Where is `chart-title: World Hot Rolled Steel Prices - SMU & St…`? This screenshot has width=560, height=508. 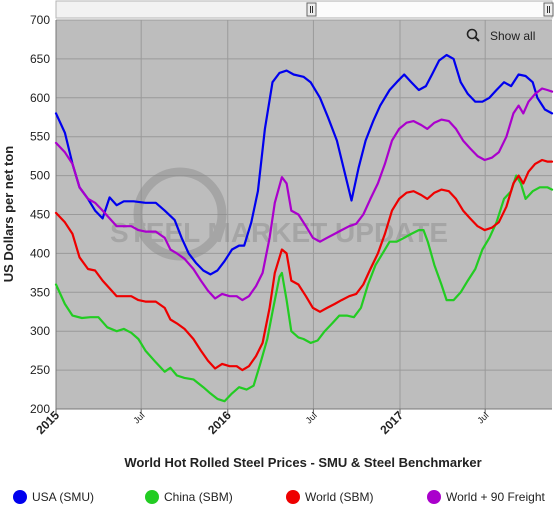 chart-title: World Hot Rolled Steel Prices - SMU & St… is located at coordinates (302, 462).